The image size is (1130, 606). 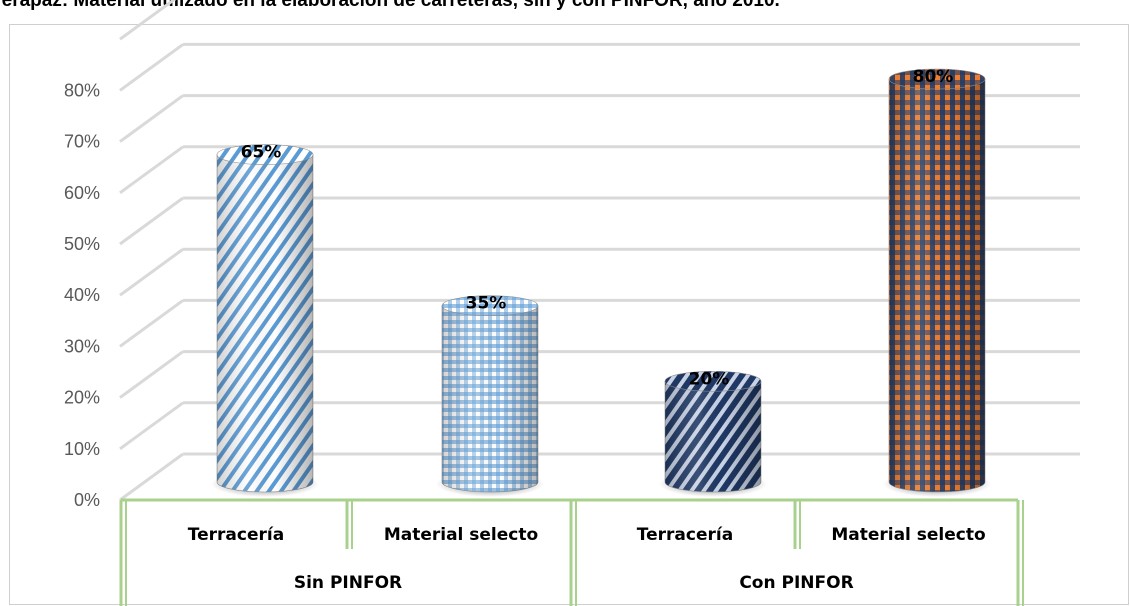 I want to click on data-label: 35%, so click(x=486, y=304).